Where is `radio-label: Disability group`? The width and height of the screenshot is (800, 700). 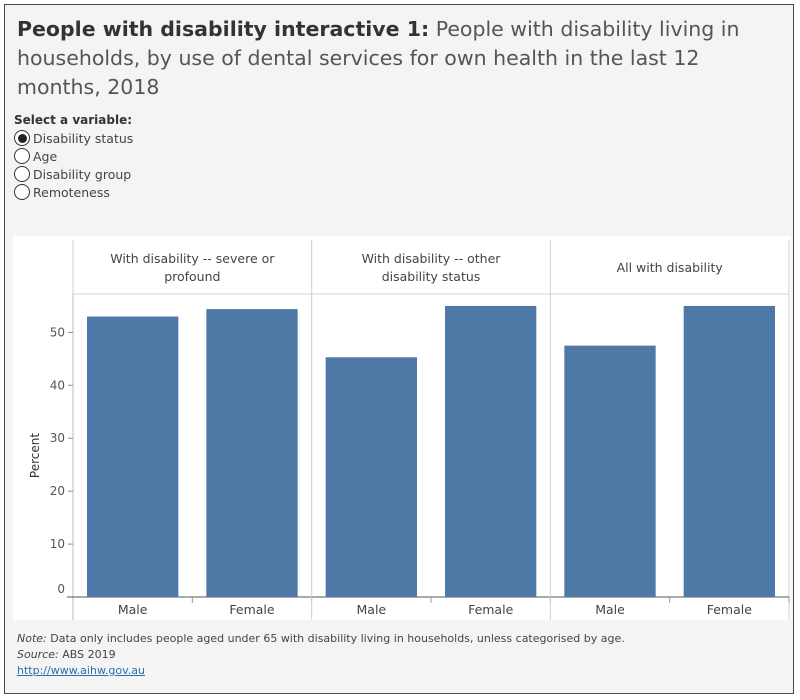
radio-label: Disability group is located at coordinates (82, 174).